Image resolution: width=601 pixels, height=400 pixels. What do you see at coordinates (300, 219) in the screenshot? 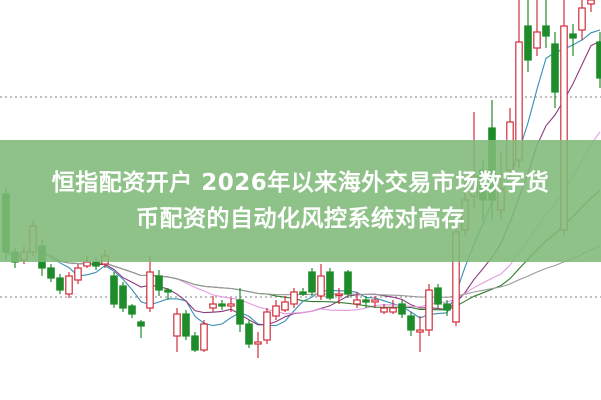
I see `headline-line-2: 币配资的自动化风控系统对高存` at bounding box center [300, 219].